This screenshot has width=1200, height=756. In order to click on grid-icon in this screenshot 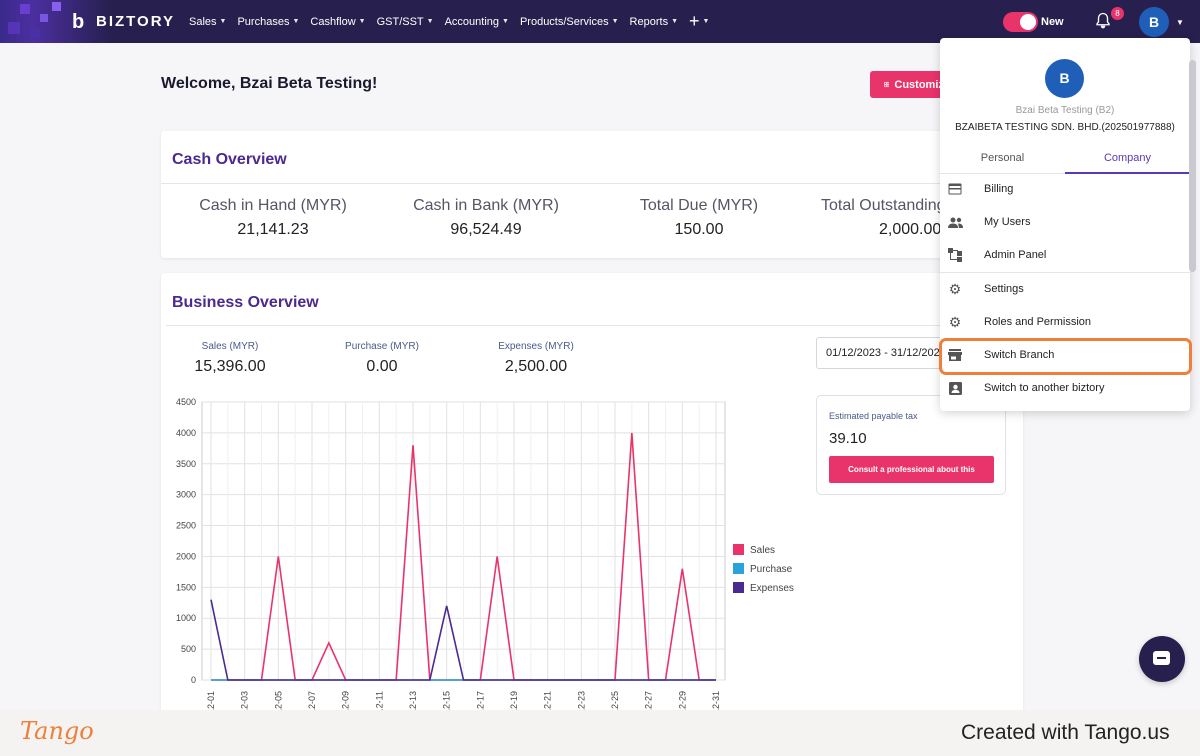, I will do `click(887, 84)`.